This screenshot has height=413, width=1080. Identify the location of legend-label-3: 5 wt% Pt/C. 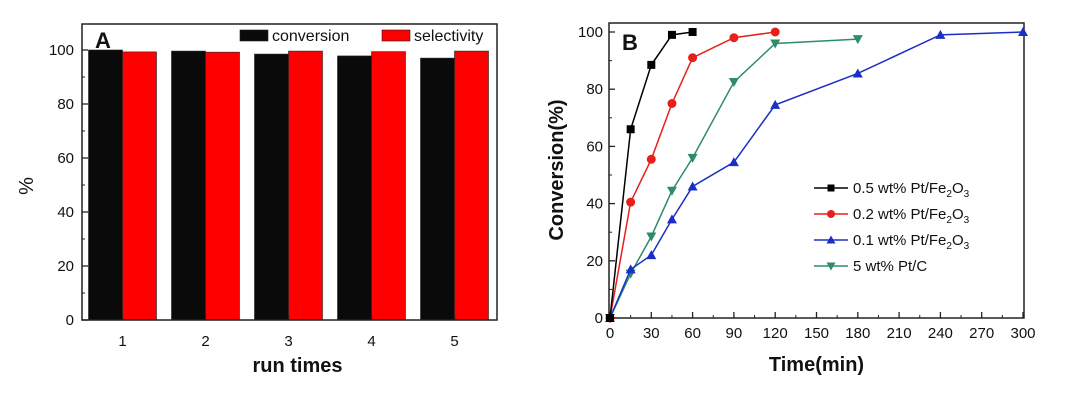
(890, 266).